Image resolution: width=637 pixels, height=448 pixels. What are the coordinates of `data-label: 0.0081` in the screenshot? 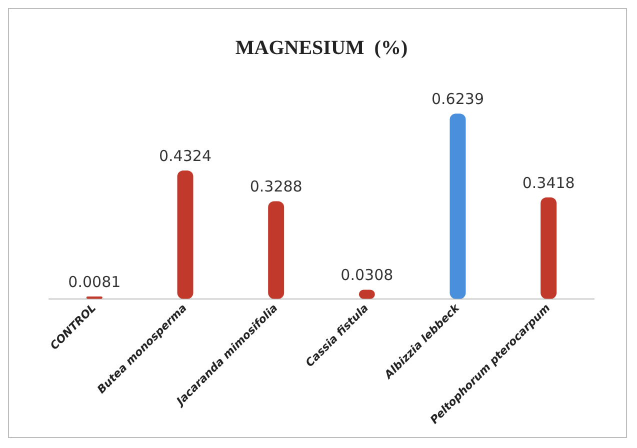 It's located at (94, 281).